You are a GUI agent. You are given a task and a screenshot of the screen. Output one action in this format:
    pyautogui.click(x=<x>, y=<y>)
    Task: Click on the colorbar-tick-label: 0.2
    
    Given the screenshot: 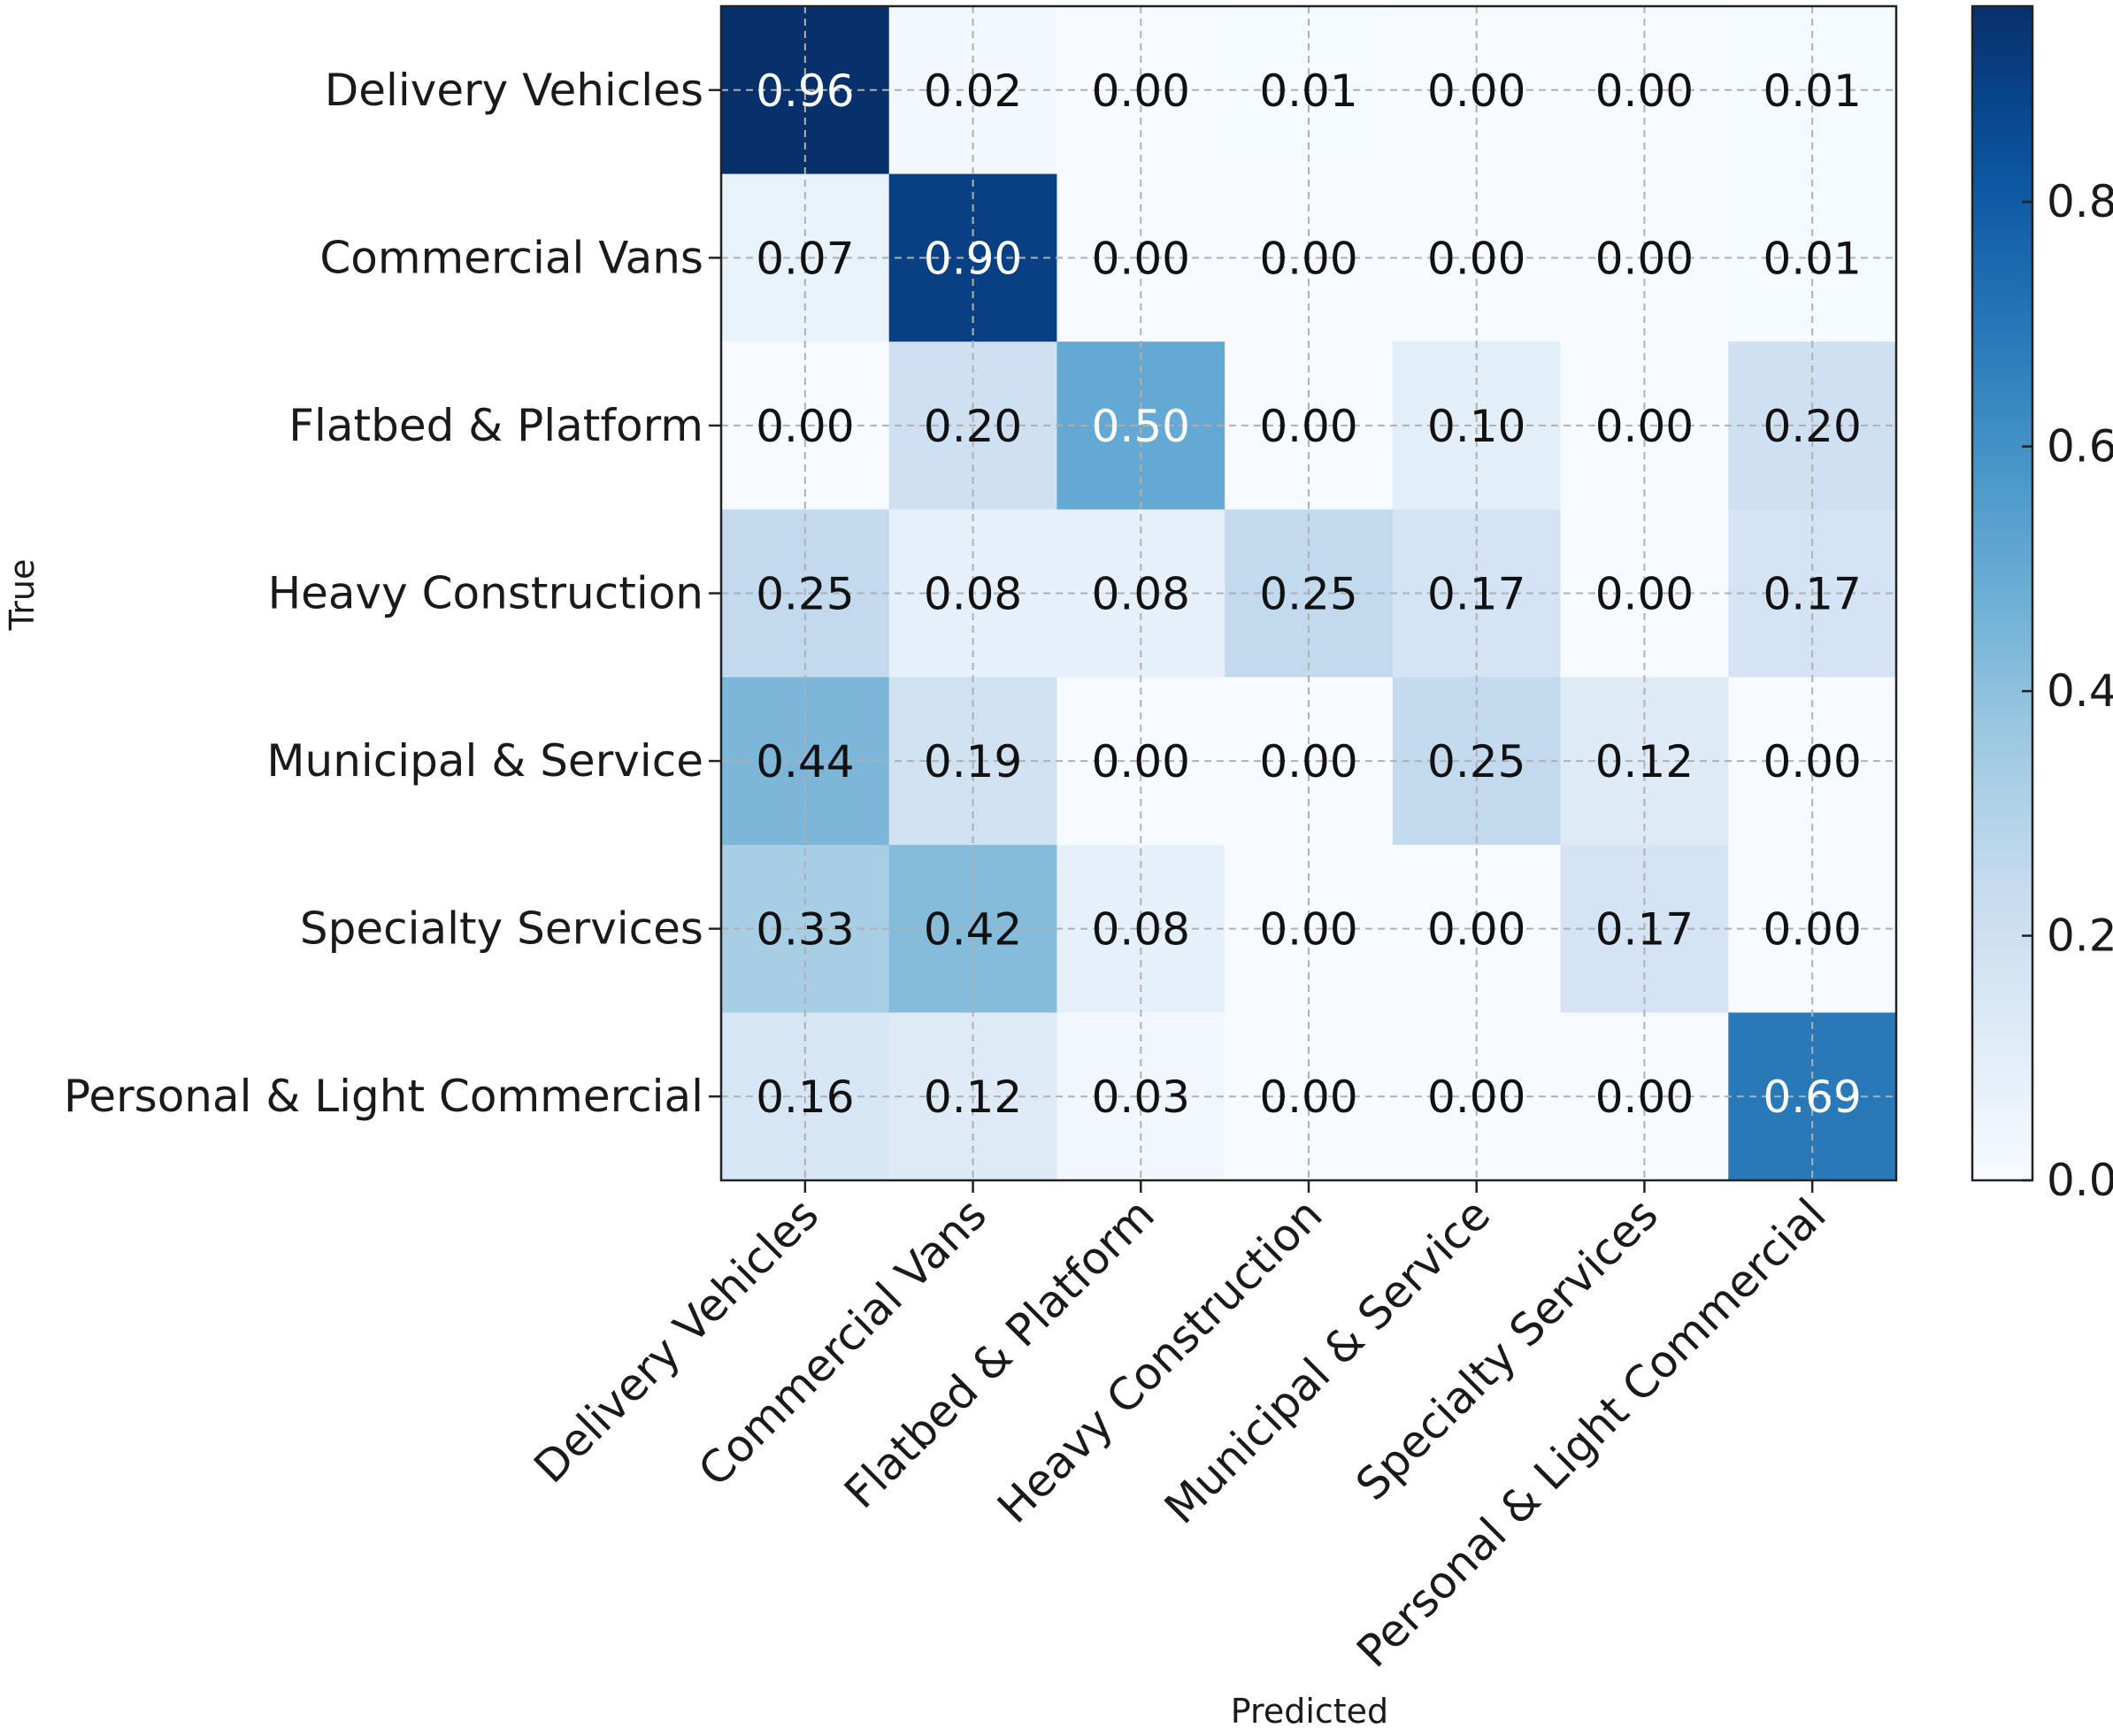 What is the action you would take?
    pyautogui.click(x=2080, y=936)
    